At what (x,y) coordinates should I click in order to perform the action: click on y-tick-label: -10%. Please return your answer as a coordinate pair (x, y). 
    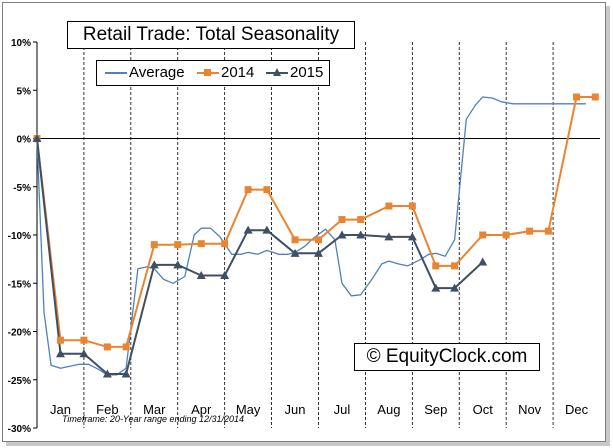
    Looking at the image, I should click on (19, 236).